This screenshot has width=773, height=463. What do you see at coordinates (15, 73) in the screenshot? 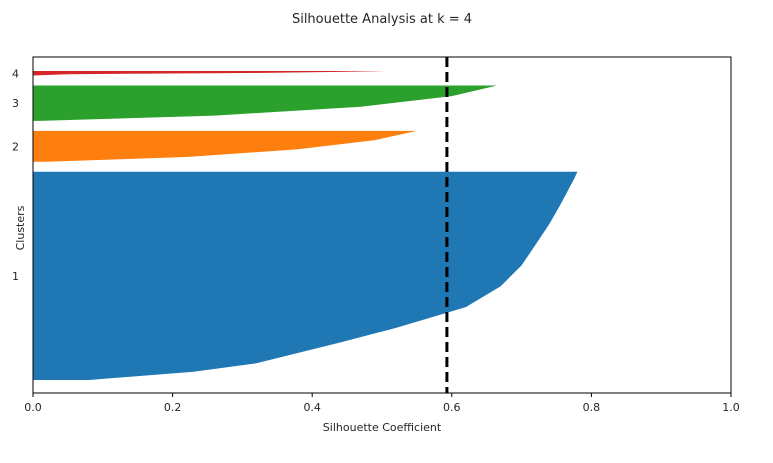
I see `y-tick-label-4: 4` at bounding box center [15, 73].